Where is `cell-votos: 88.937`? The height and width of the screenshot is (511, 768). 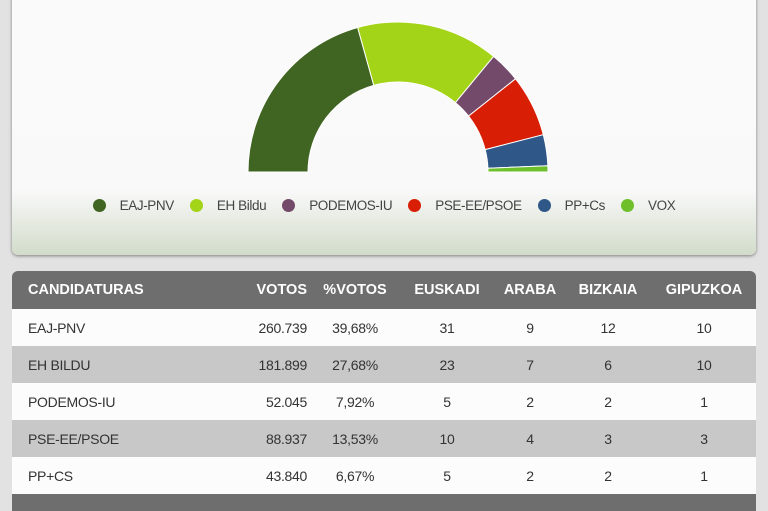
cell-votos: 88.937 is located at coordinates (286, 438).